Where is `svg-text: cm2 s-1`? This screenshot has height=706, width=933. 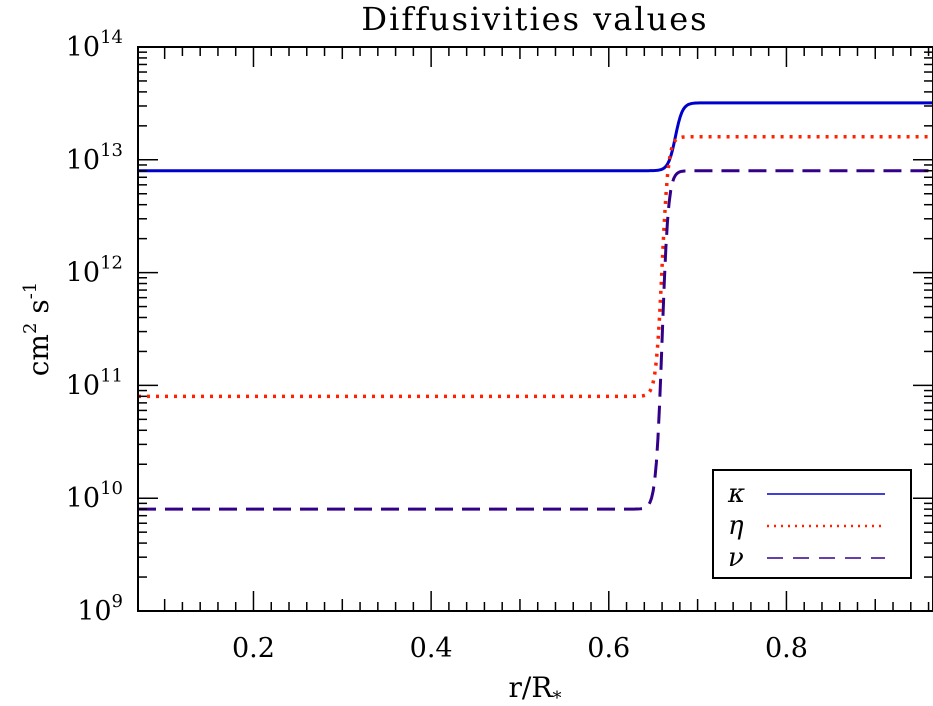 svg-text: cm2 s-1 is located at coordinates (37, 329).